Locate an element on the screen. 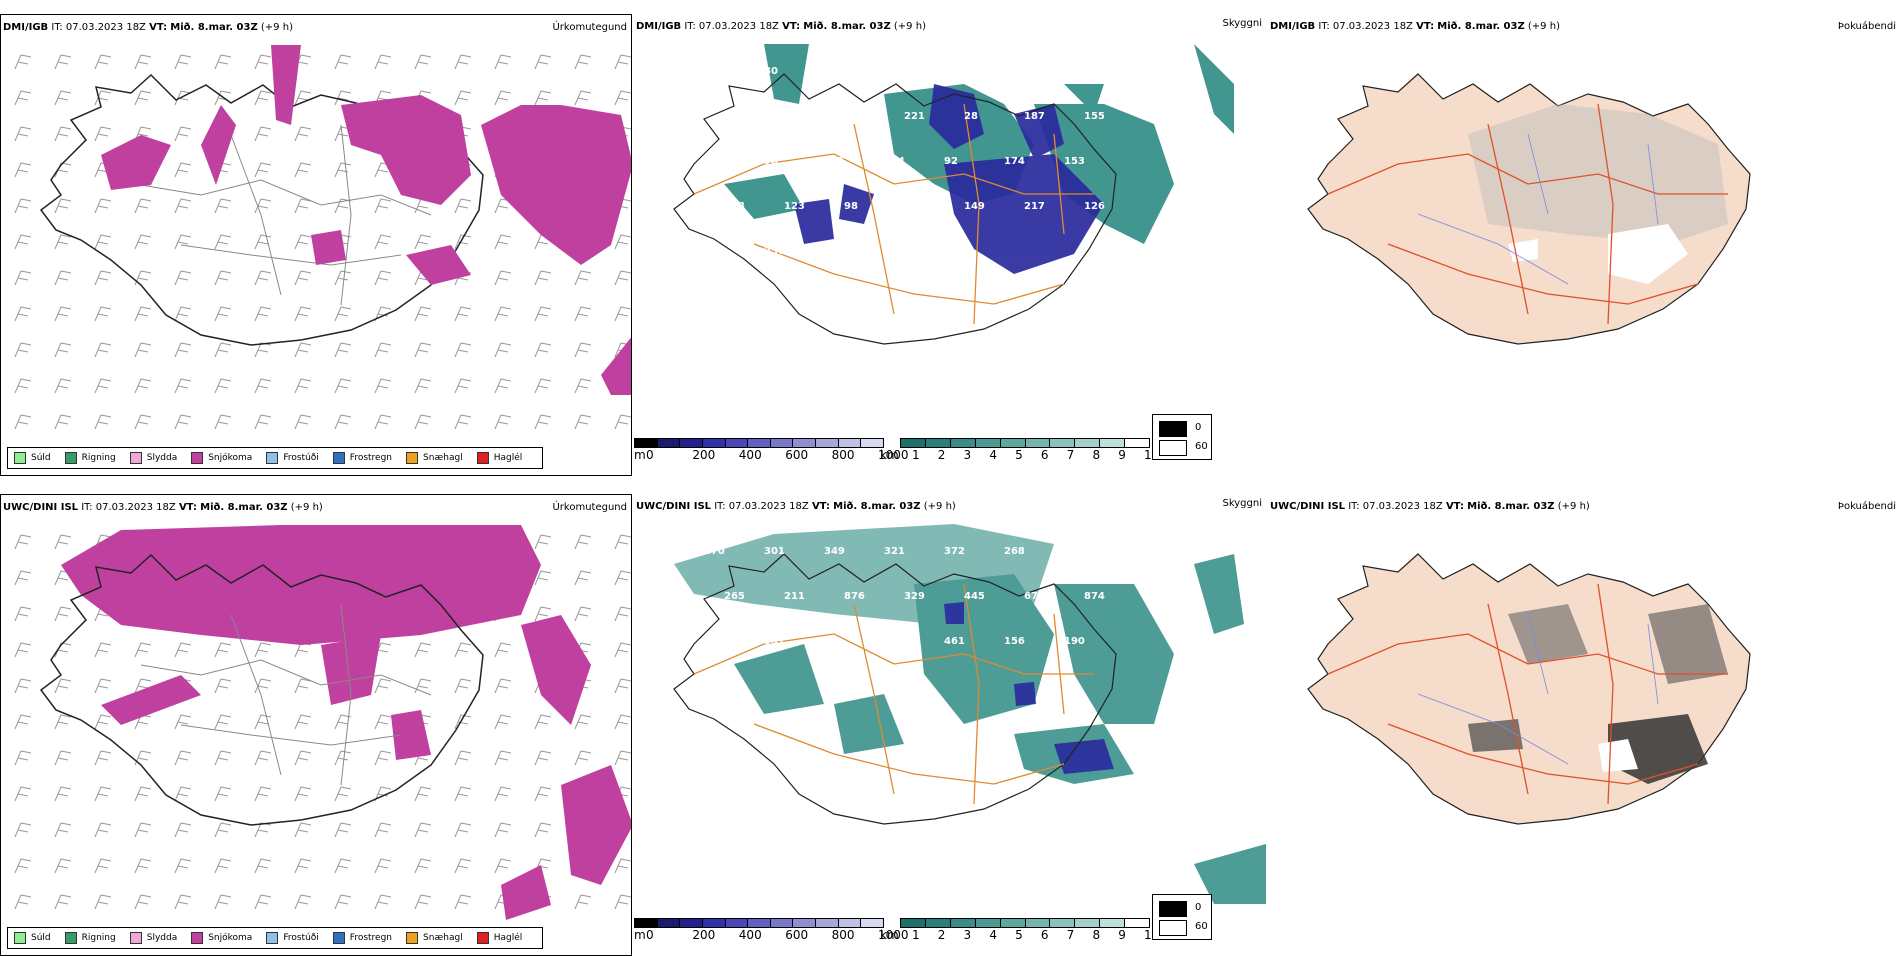 The height and width of the screenshot is (956, 1900). fog-shading is located at coordinates (1598, 694).